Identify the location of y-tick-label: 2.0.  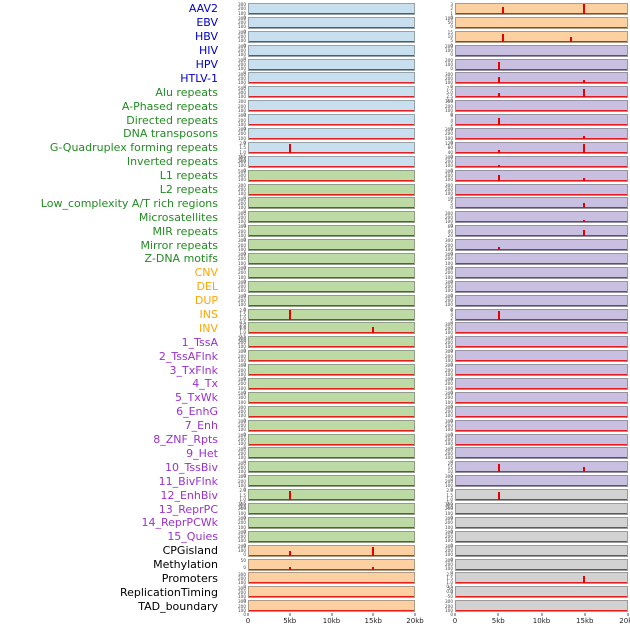
(449, 491).